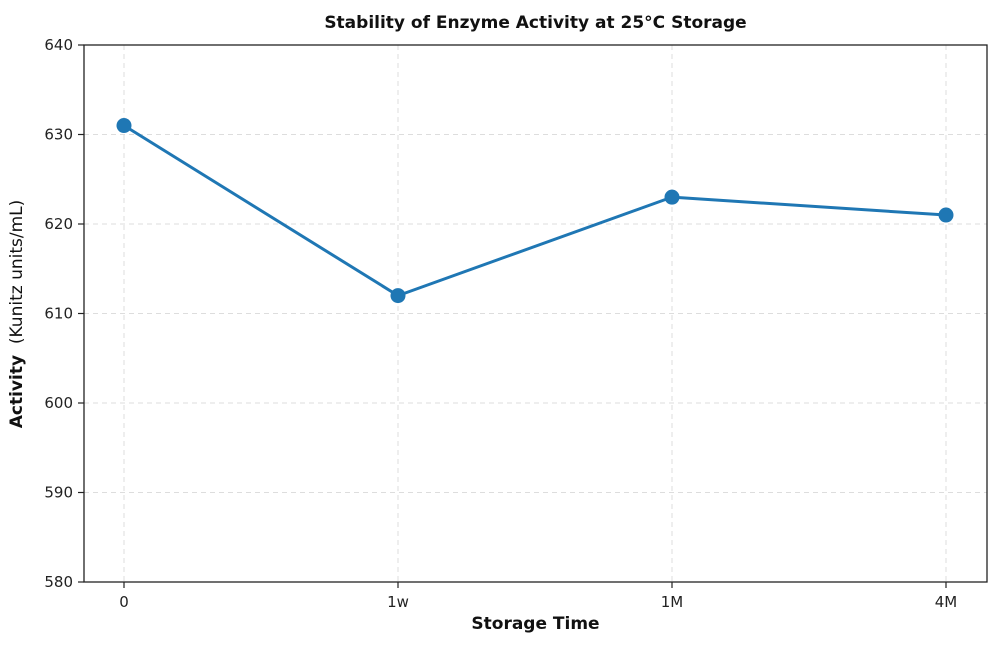 The image size is (1000, 654). I want to click on y-tick-label: 580, so click(58, 582).